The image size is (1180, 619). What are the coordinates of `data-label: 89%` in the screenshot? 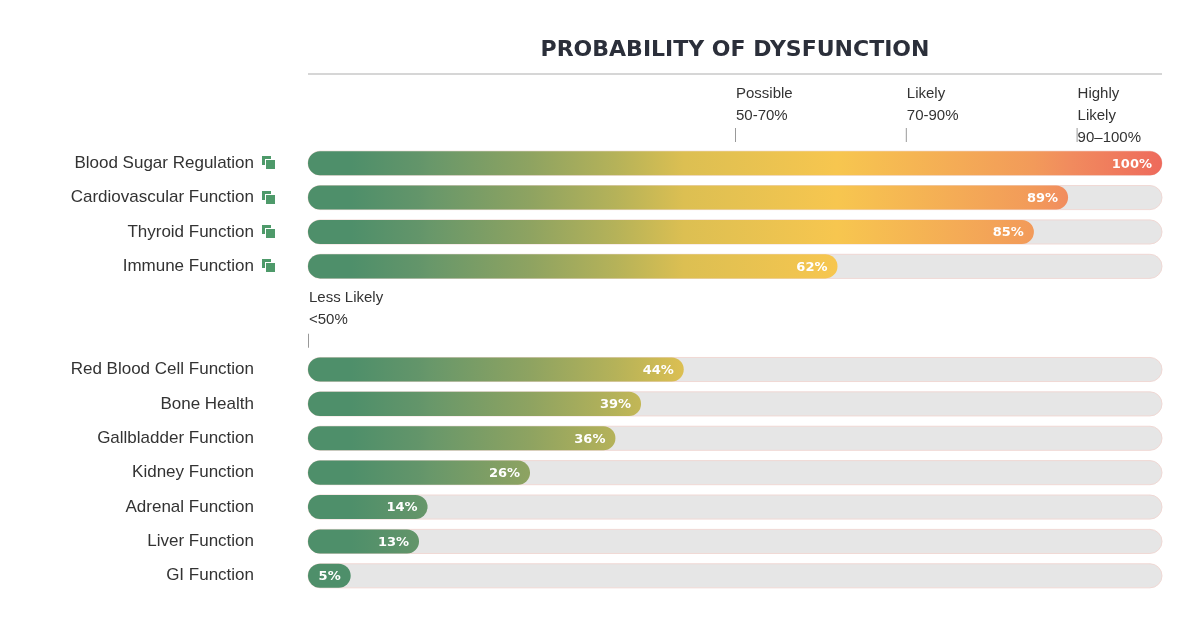 It's located at (1042, 197).